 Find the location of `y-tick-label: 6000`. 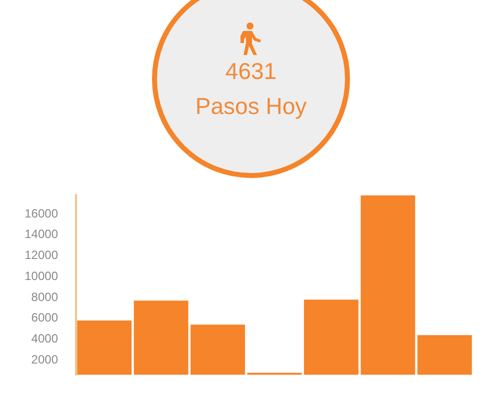

y-tick-label: 6000 is located at coordinates (44, 317).